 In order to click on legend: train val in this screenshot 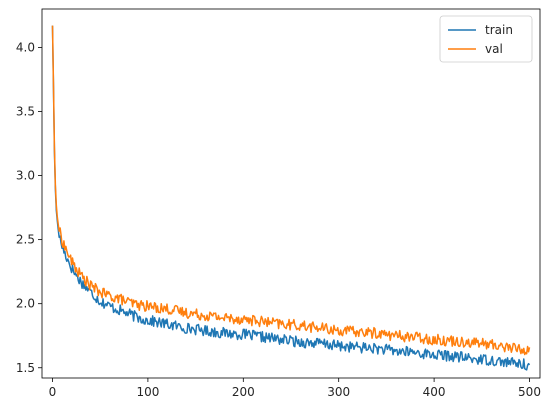, I will do `click(486, 39)`.